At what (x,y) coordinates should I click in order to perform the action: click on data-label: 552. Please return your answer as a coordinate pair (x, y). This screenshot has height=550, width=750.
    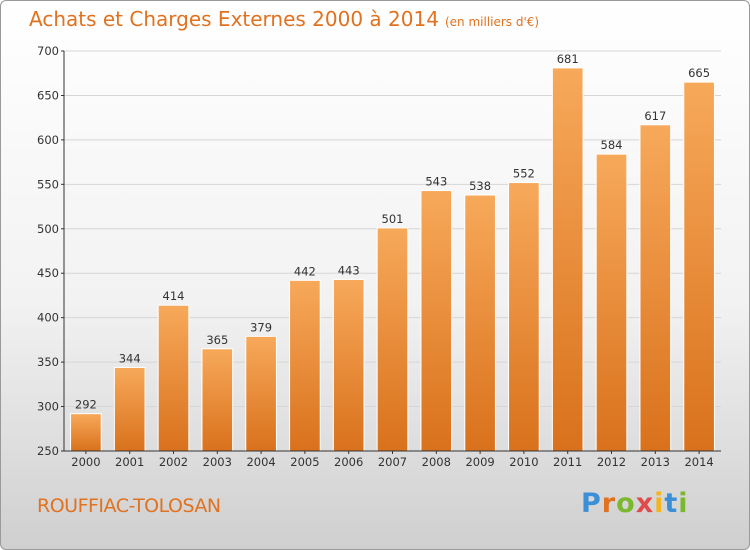
    Looking at the image, I should click on (524, 174).